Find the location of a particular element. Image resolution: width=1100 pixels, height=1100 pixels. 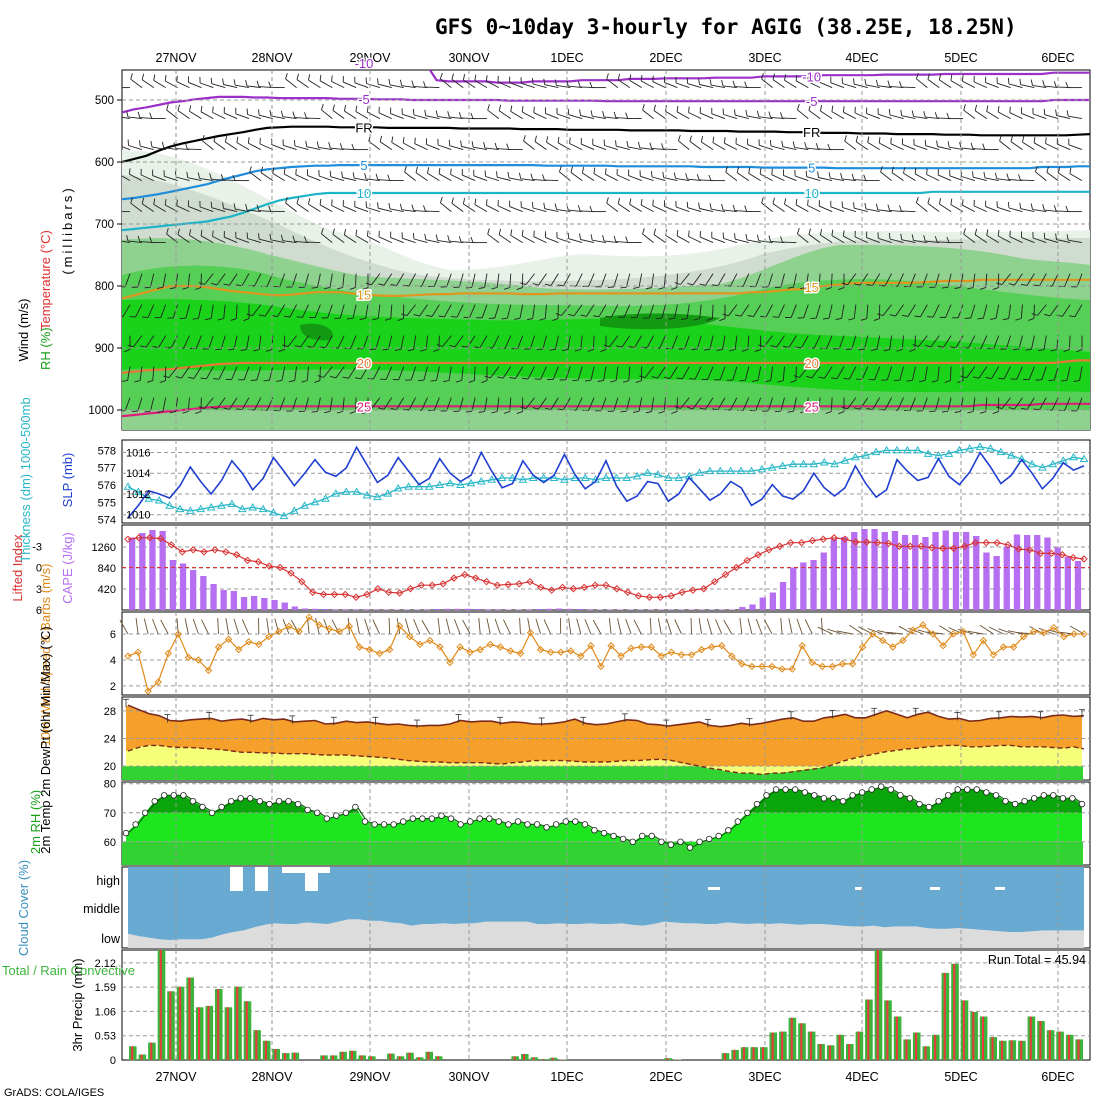

rh2m-axis-label: 2m RH (%) is located at coordinates (35, 822).